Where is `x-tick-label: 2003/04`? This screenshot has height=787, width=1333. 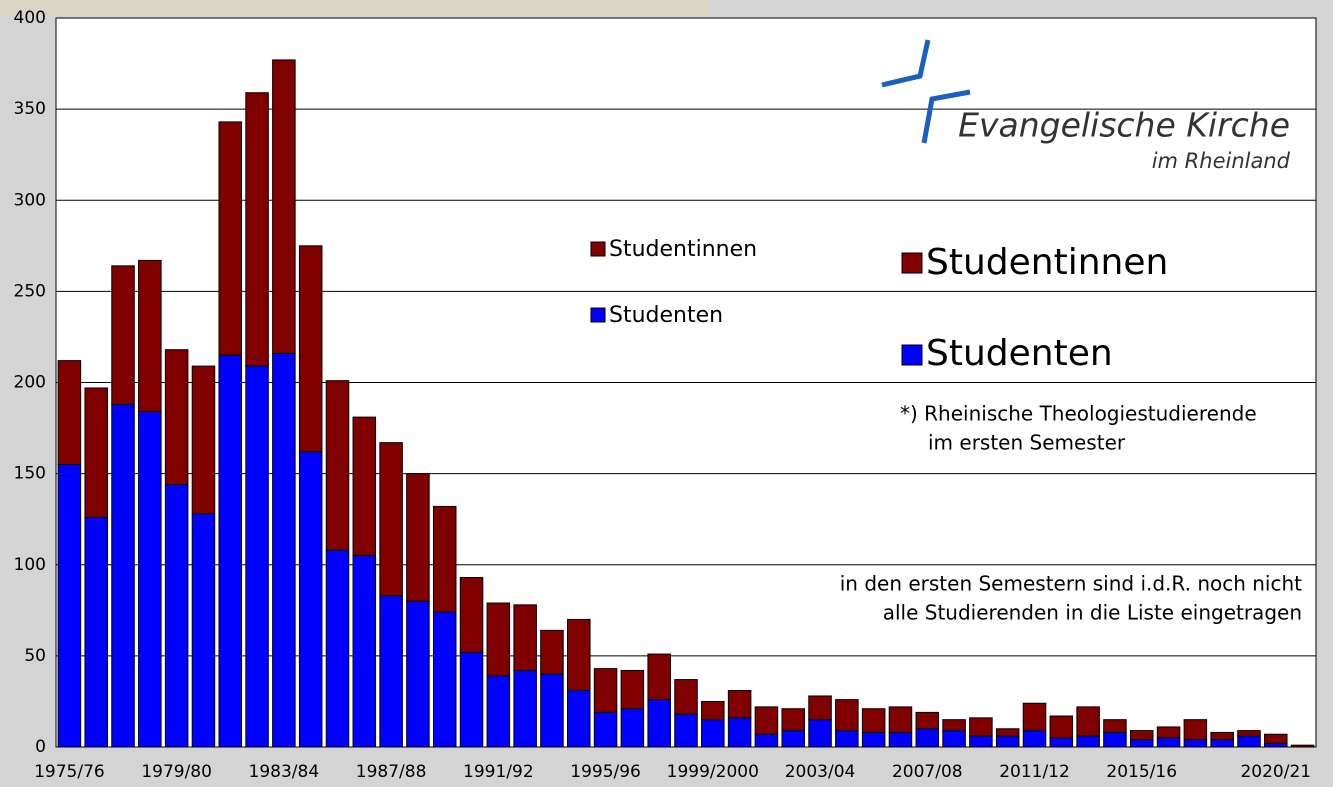
x-tick-label: 2003/04 is located at coordinates (820, 772).